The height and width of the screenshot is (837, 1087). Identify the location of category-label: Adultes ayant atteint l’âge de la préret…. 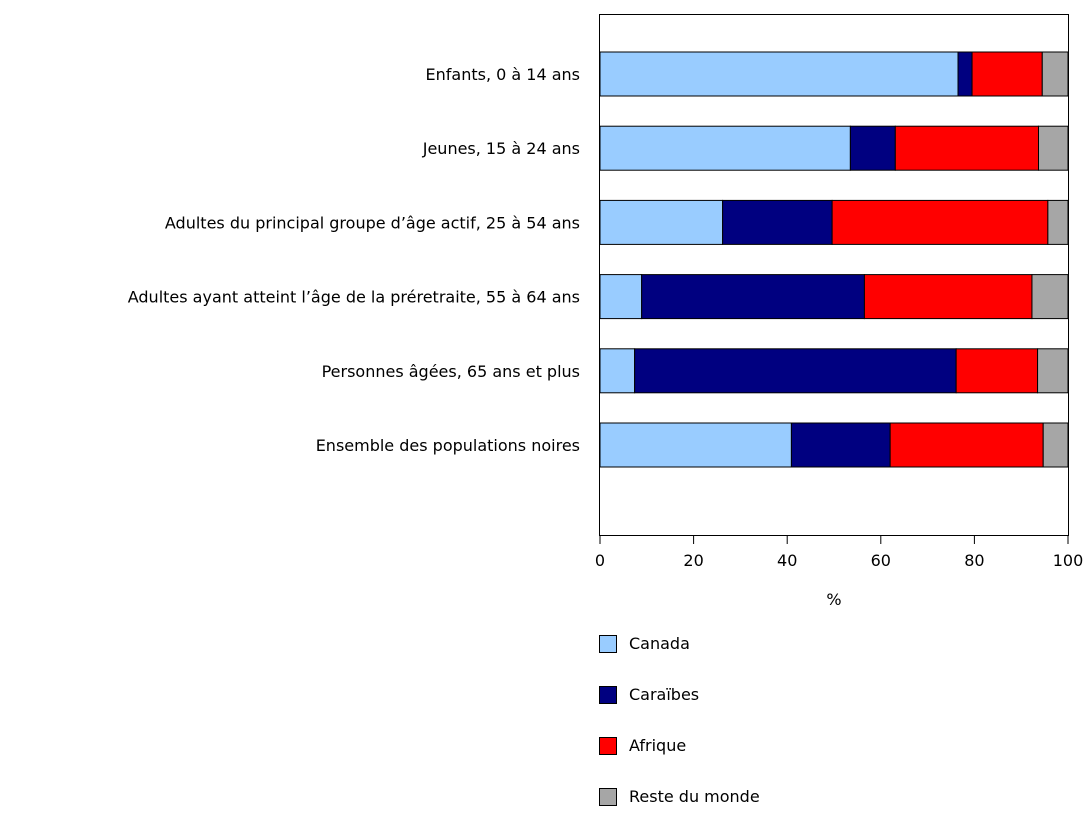
(354, 297).